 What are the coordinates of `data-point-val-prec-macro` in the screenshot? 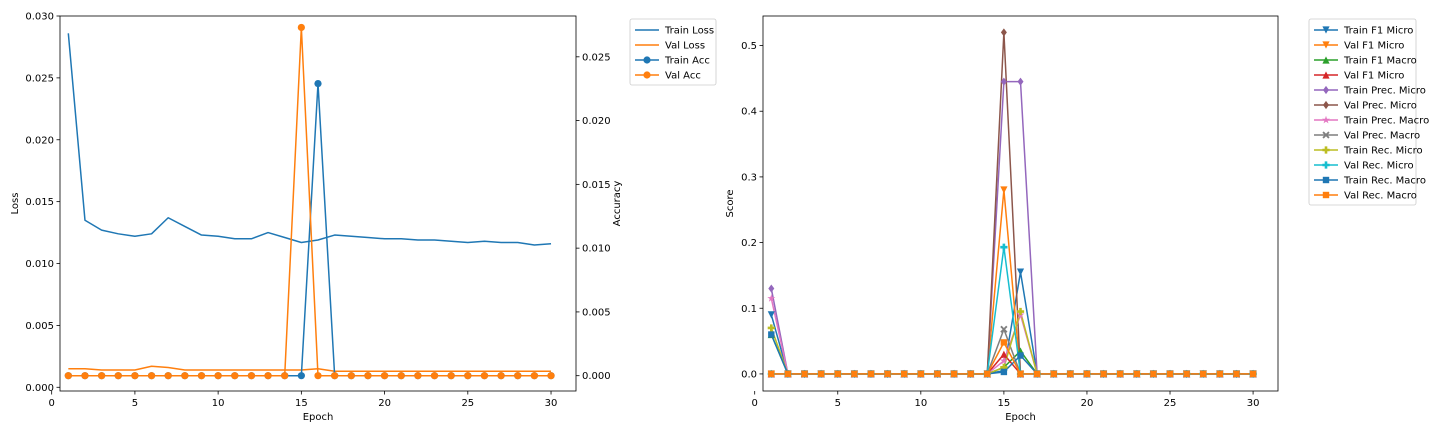 It's located at (1004, 329).